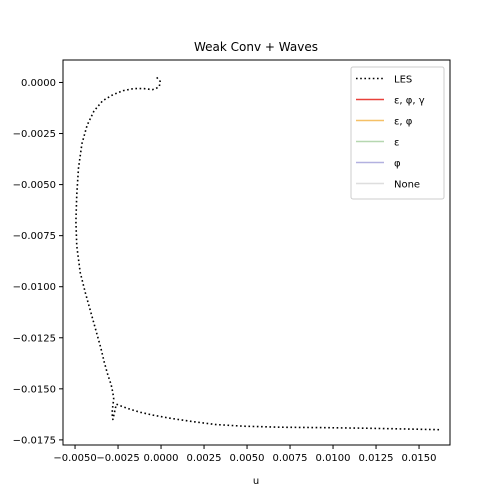 Image resolution: width=500 pixels, height=500 pixels. Describe the element at coordinates (333, 458) in the screenshot. I see `x-tick-label: 0.0100` at that location.